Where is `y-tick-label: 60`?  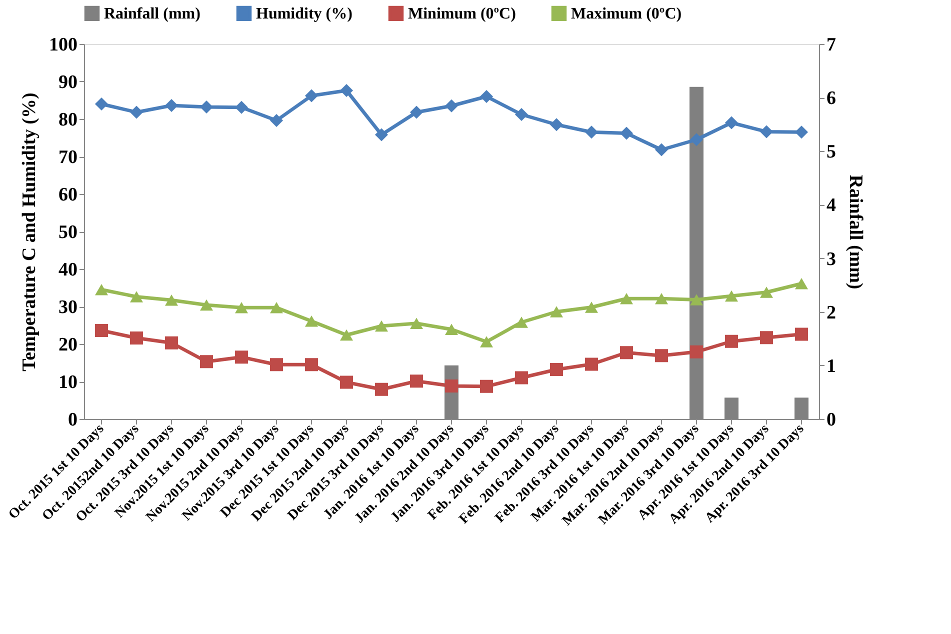
y-tick-label: 60 is located at coordinates (68, 195).